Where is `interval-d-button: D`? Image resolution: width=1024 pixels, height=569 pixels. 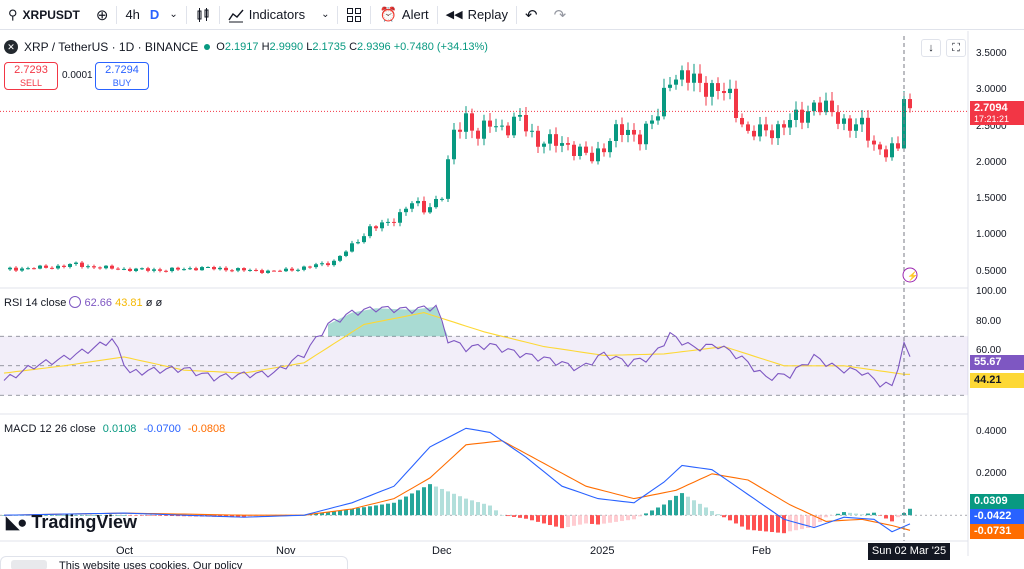 interval-d-button: D is located at coordinates (154, 15).